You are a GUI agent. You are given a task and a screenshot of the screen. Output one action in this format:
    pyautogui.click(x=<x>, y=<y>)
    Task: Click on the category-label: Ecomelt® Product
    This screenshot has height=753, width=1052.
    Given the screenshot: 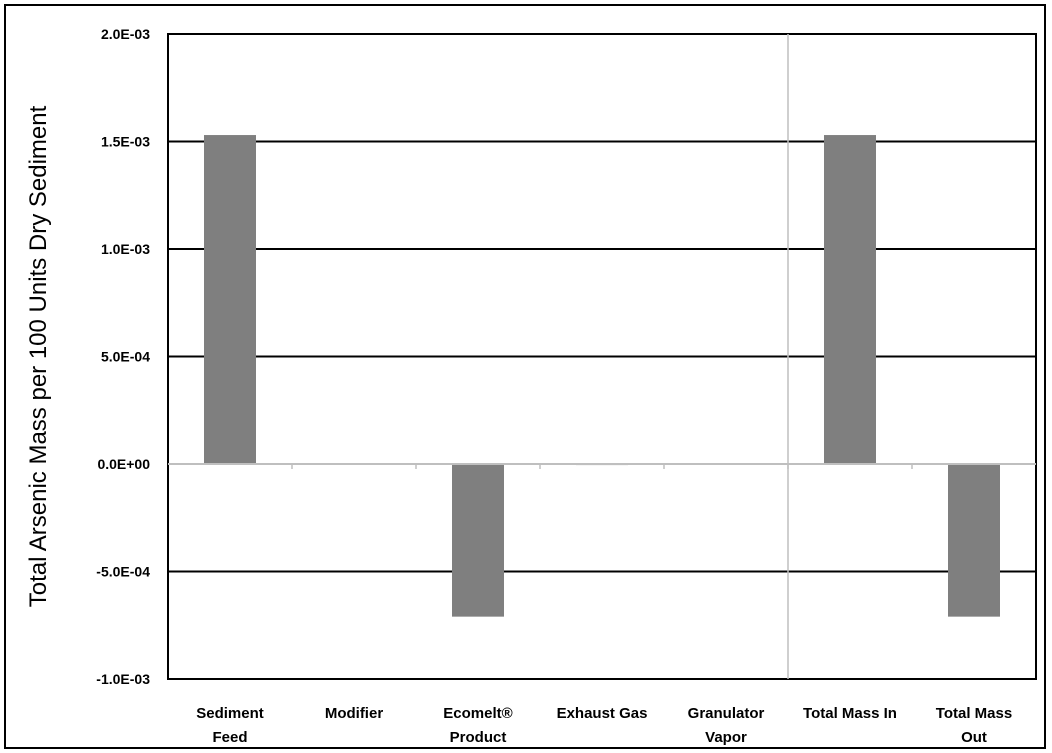 What is the action you would take?
    pyautogui.click(x=477, y=725)
    